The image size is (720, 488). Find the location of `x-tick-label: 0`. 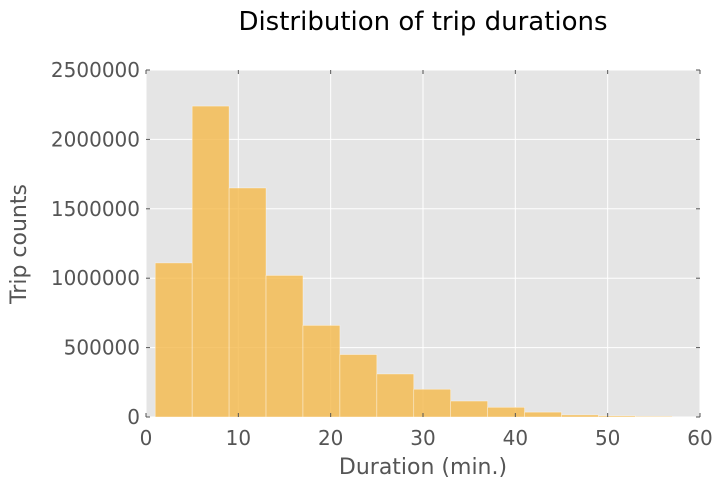

x-tick-label: 0 is located at coordinates (146, 438).